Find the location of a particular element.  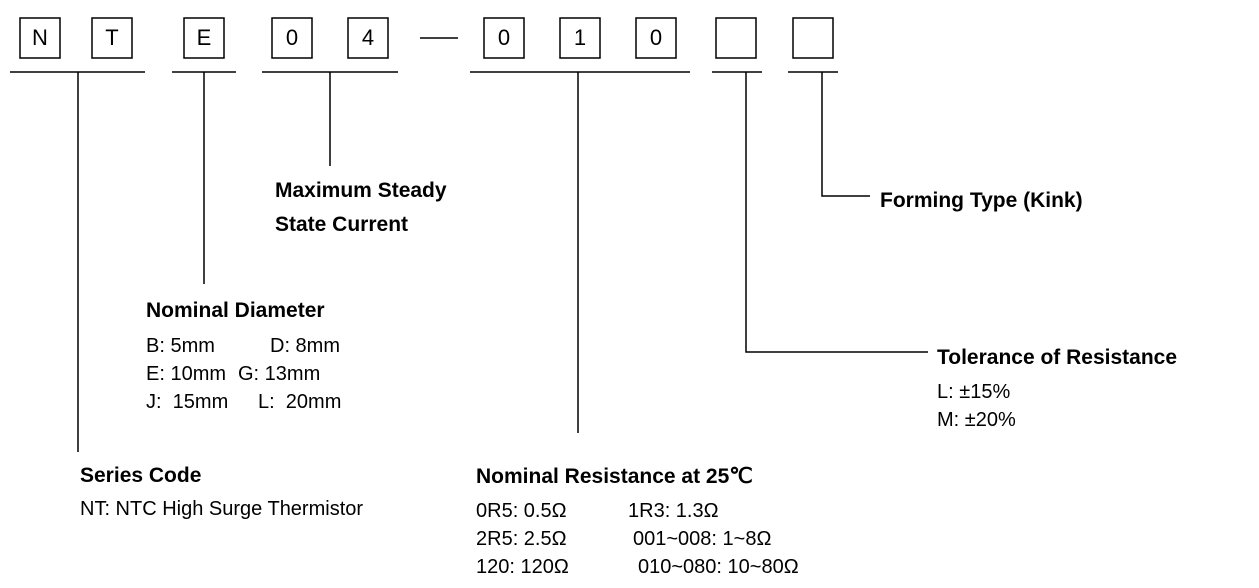

option: L: 20mm is located at coordinates (299, 402).